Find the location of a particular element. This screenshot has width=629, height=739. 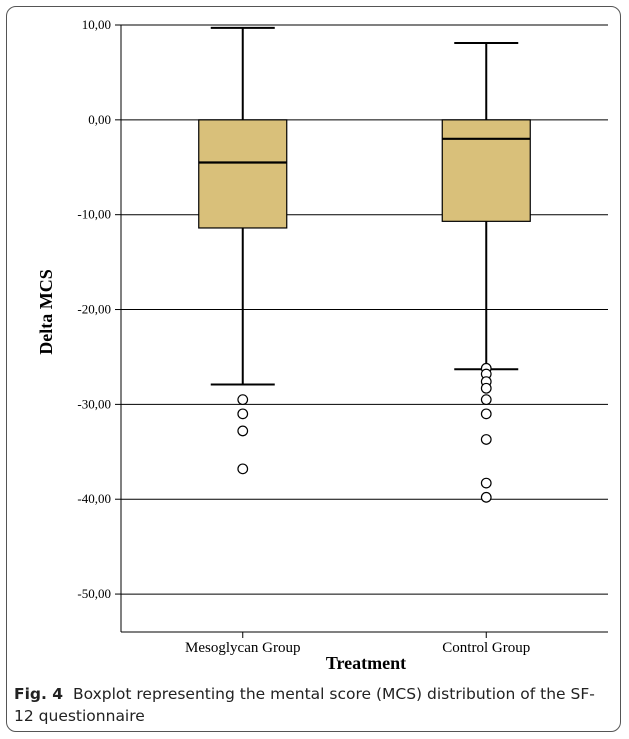

x-tick-label: Control Group is located at coordinates (486, 648).